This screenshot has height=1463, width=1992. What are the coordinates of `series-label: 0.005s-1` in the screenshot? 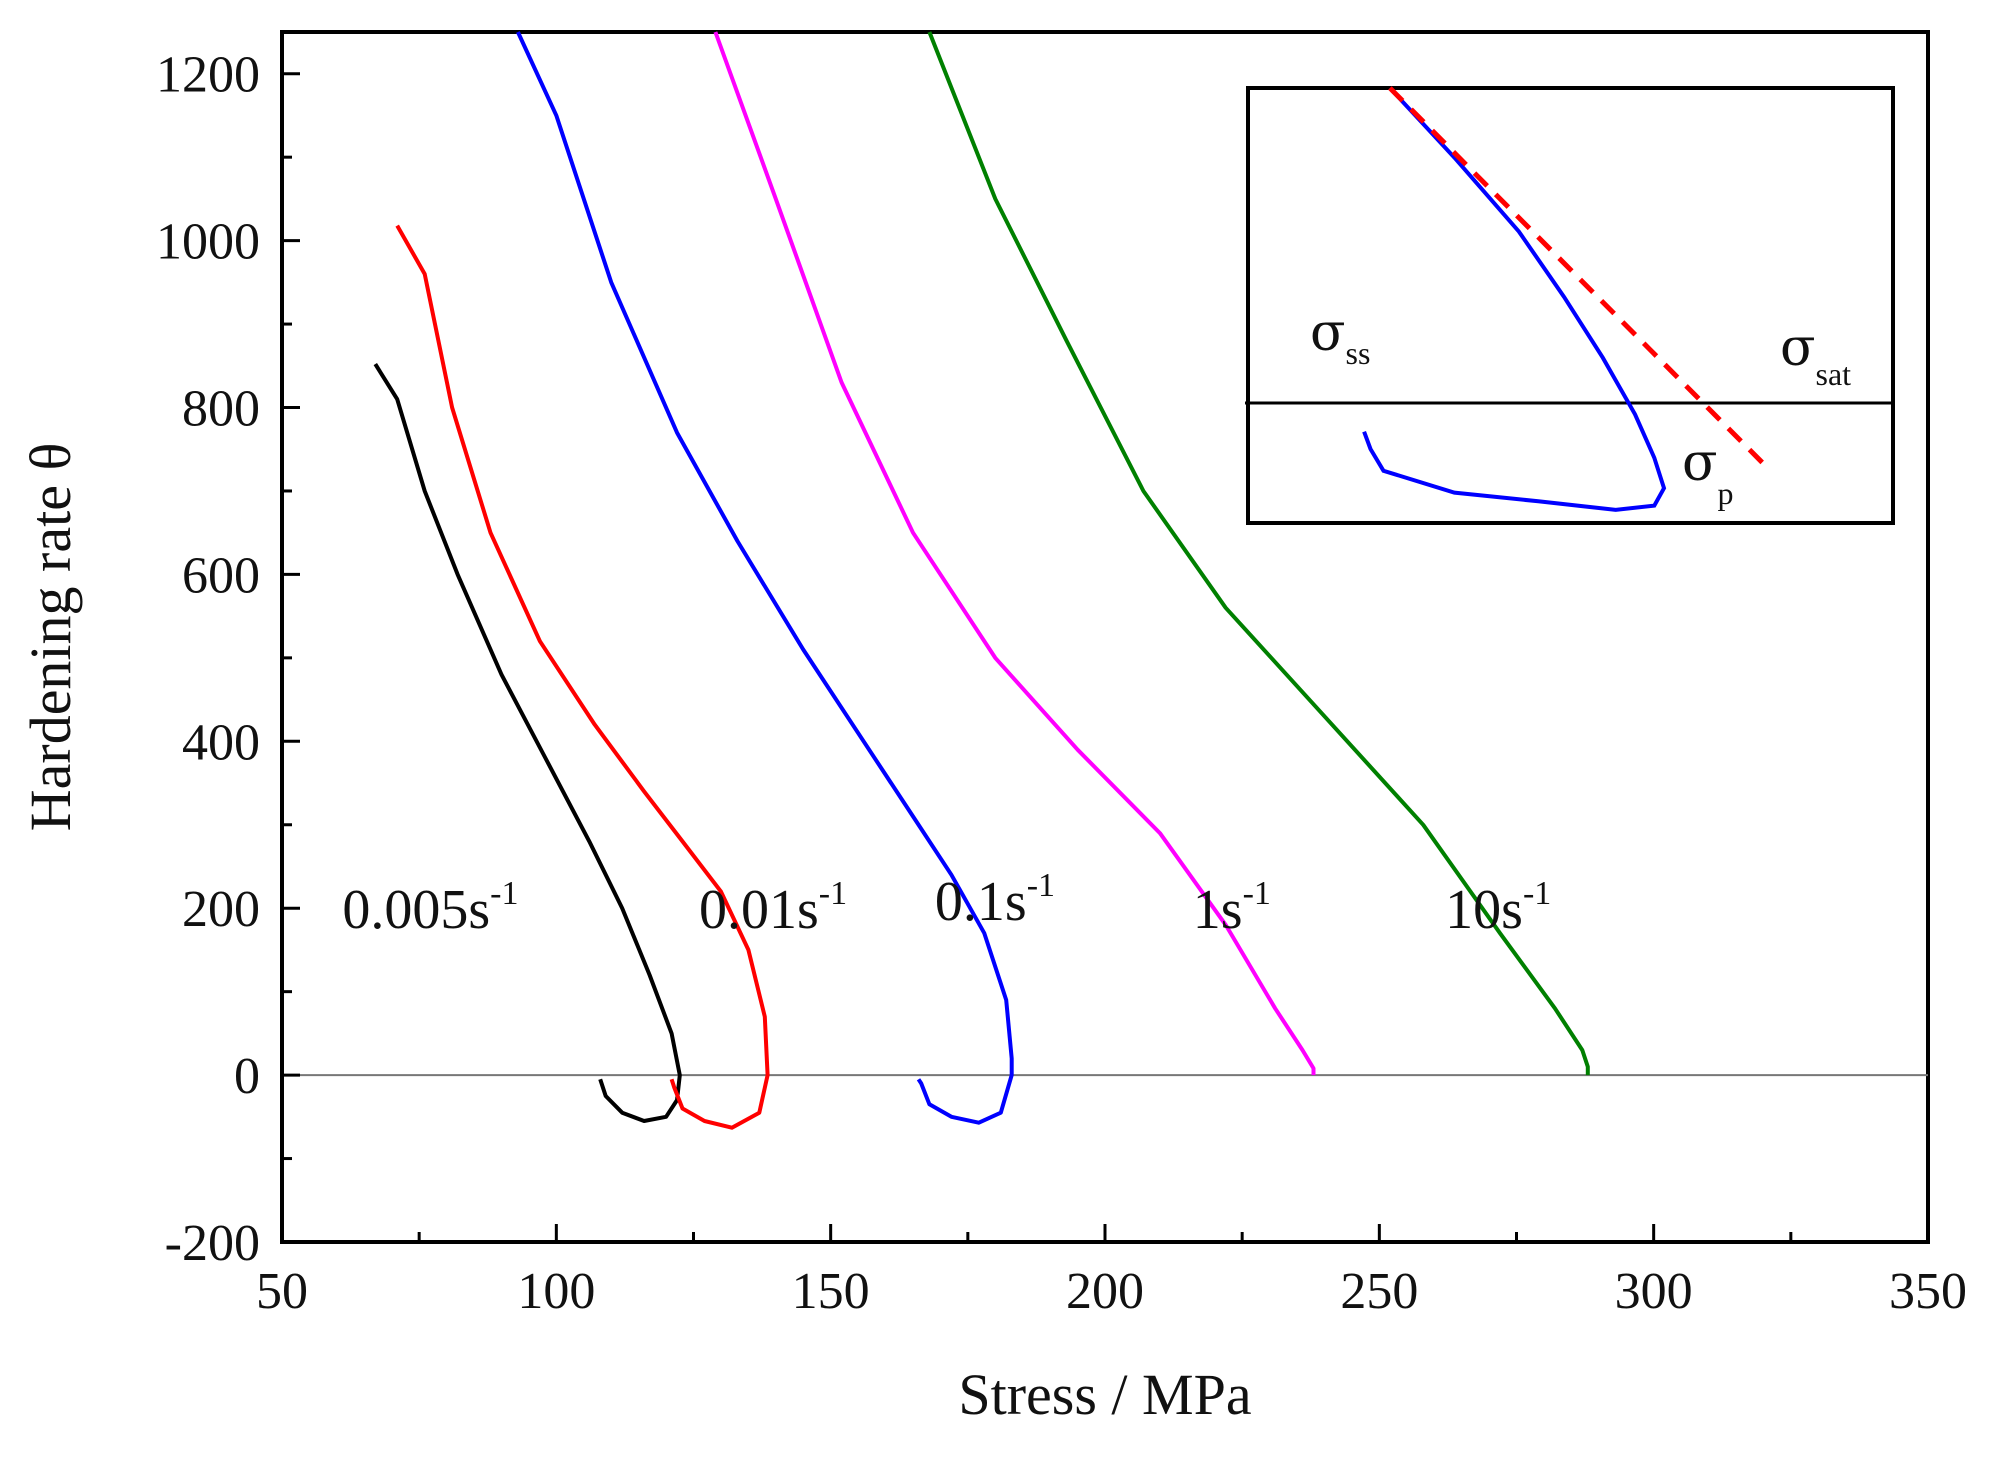 It's located at (430, 908).